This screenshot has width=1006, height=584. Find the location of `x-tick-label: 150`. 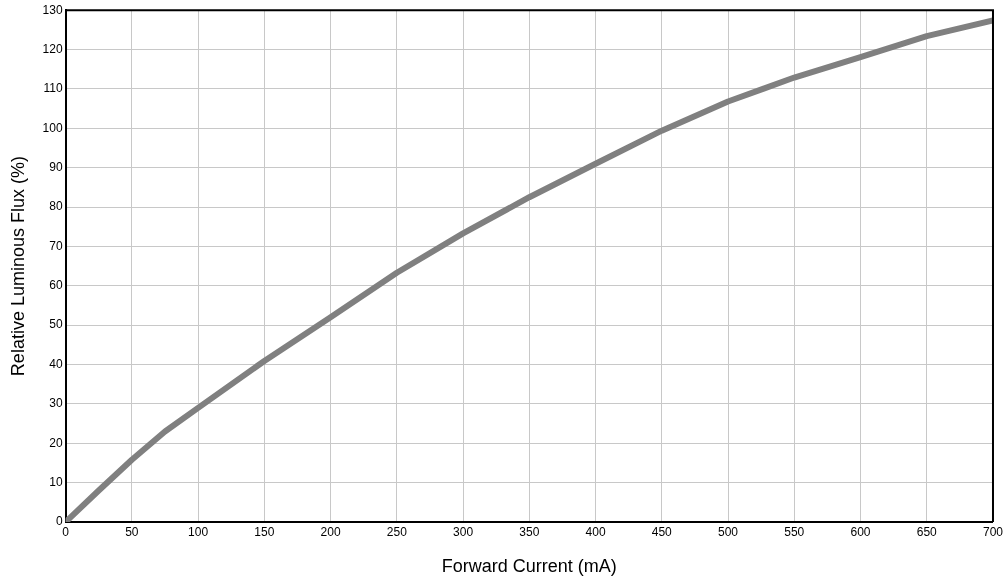

x-tick-label: 150 is located at coordinates (264, 531).